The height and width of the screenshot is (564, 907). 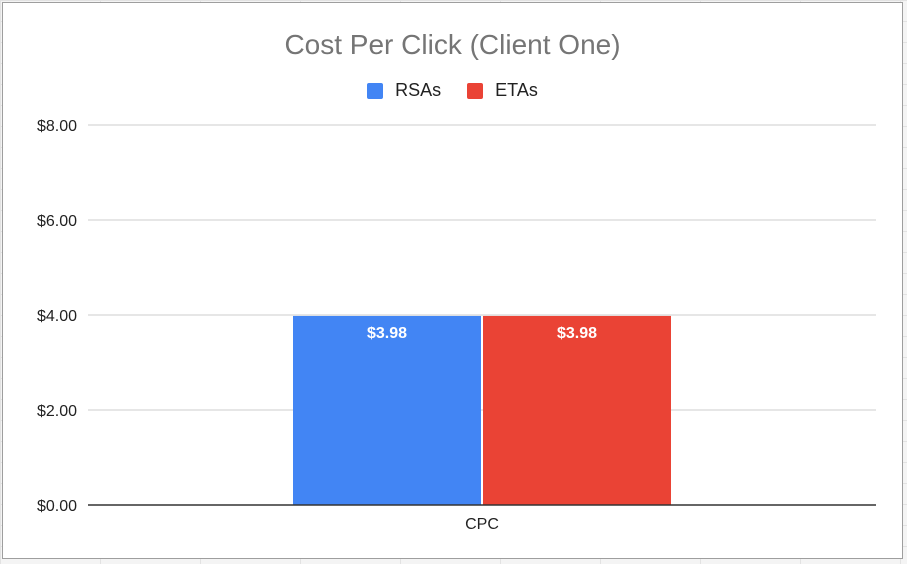 What do you see at coordinates (577, 410) in the screenshot?
I see `bar-etas-cpc` at bounding box center [577, 410].